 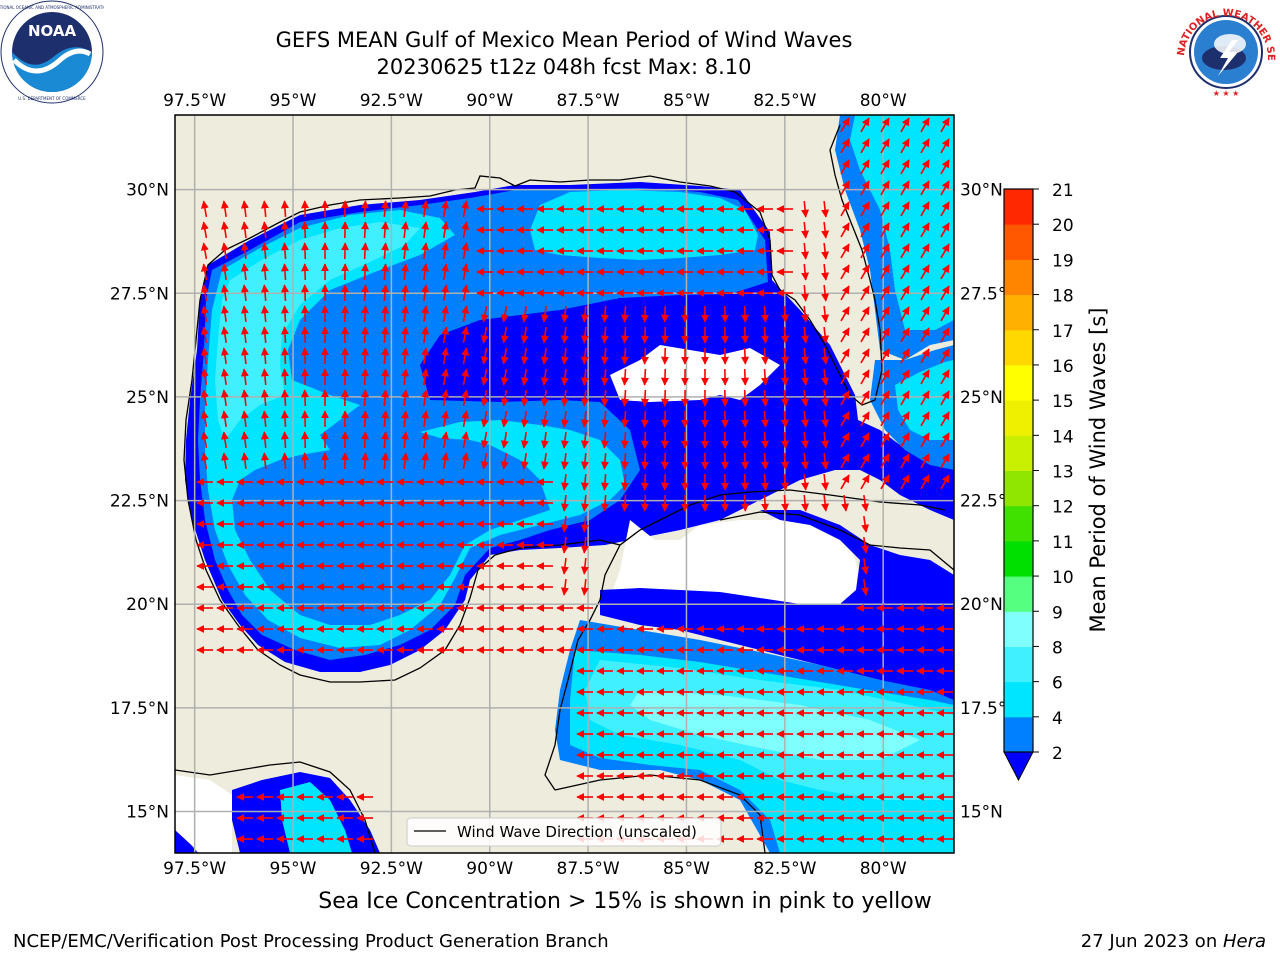 I want to click on nws-logo: NATIONAL WEATHER SERVICE ★ ★ ★, so click(x=1225, y=51).